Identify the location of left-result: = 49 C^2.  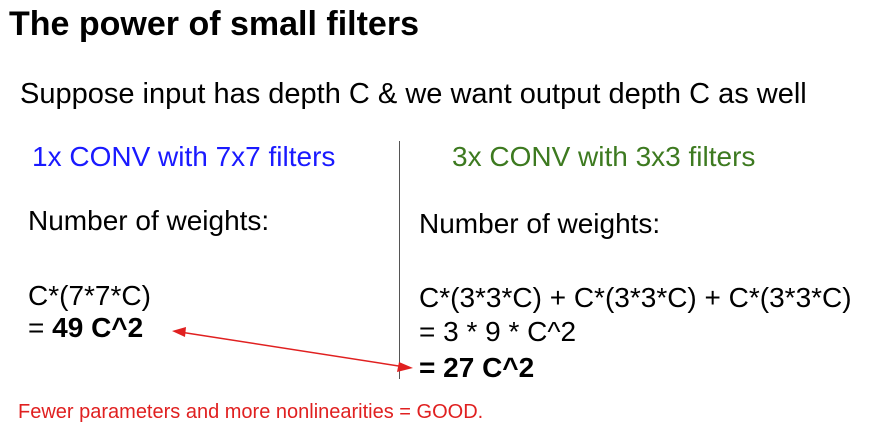
(85, 328).